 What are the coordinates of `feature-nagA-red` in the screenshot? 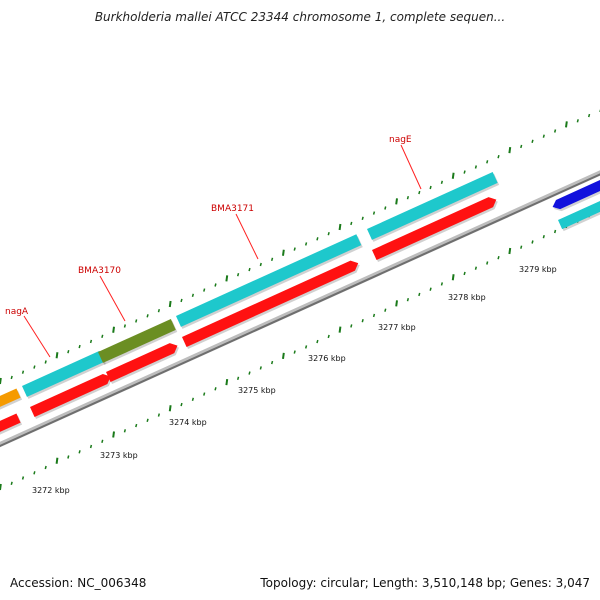 It's located at (70, 395).